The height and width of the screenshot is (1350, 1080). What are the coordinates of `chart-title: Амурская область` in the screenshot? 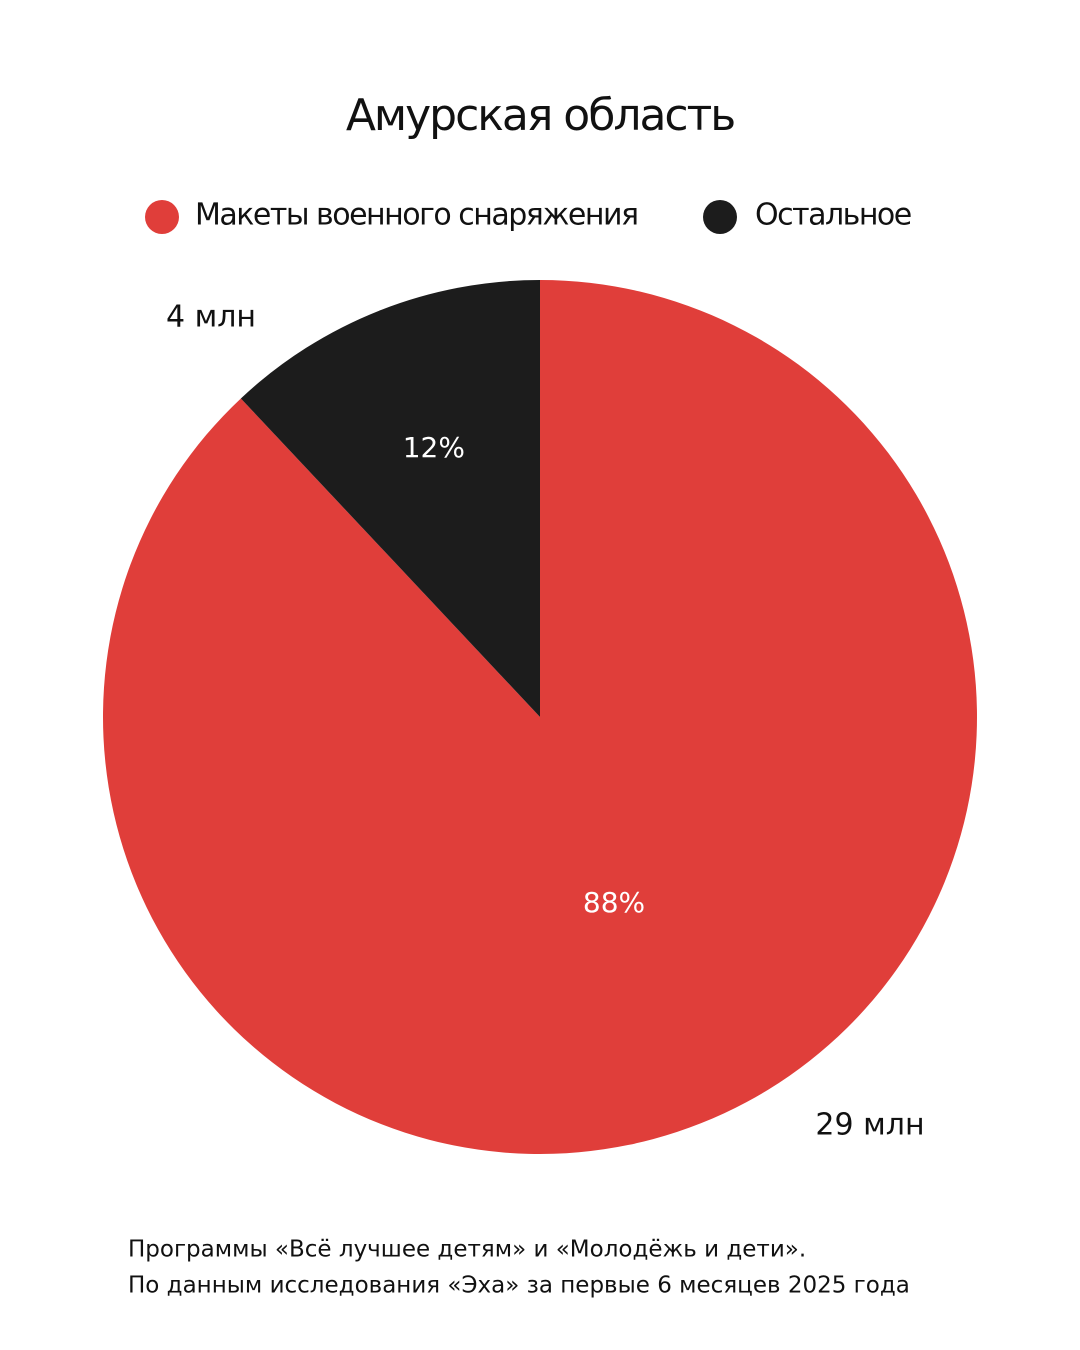 It's located at (540, 115).